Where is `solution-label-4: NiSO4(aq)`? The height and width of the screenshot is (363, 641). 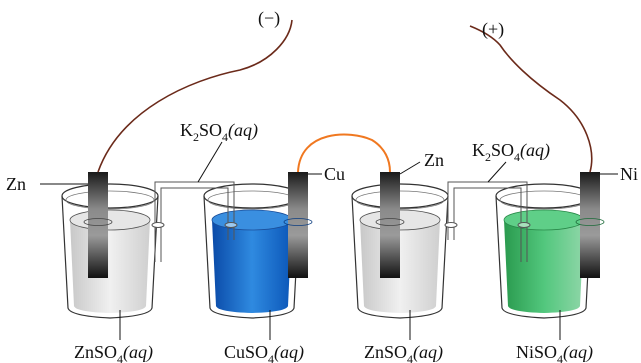
solution-label-4: NiSO4(aq) is located at coordinates (554, 352).